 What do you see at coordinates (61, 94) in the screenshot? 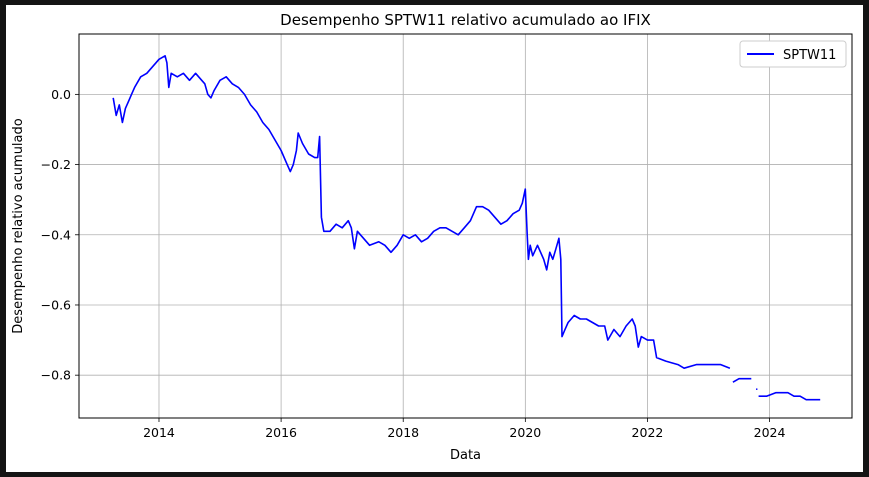
I see `y-tick-label: 0.0` at bounding box center [61, 94].